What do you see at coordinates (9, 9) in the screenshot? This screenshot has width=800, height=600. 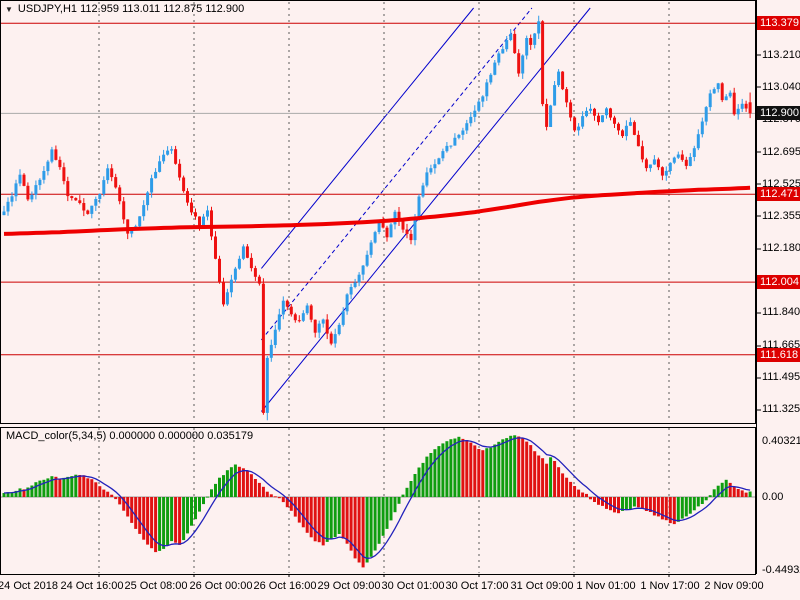 I see `symbol-dropdown-icon: ▼` at bounding box center [9, 9].